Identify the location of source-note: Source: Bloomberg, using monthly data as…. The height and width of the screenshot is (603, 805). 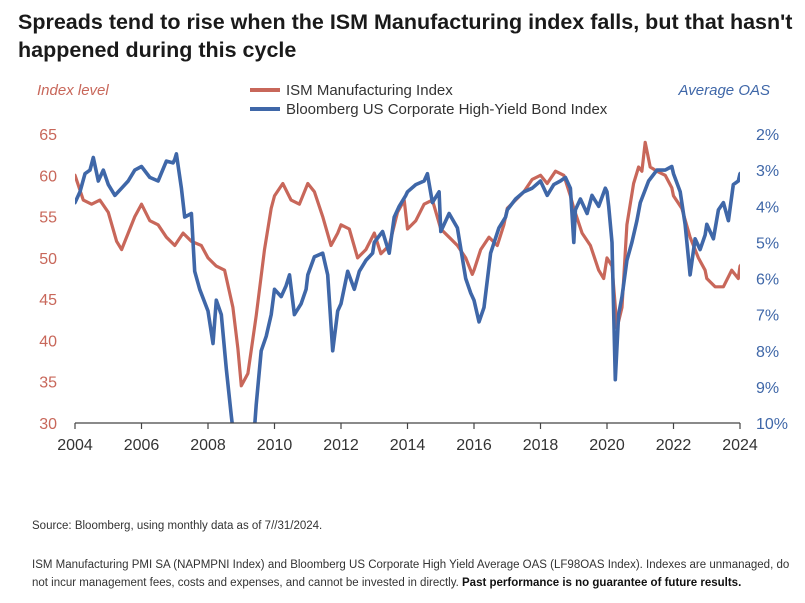
(177, 526).